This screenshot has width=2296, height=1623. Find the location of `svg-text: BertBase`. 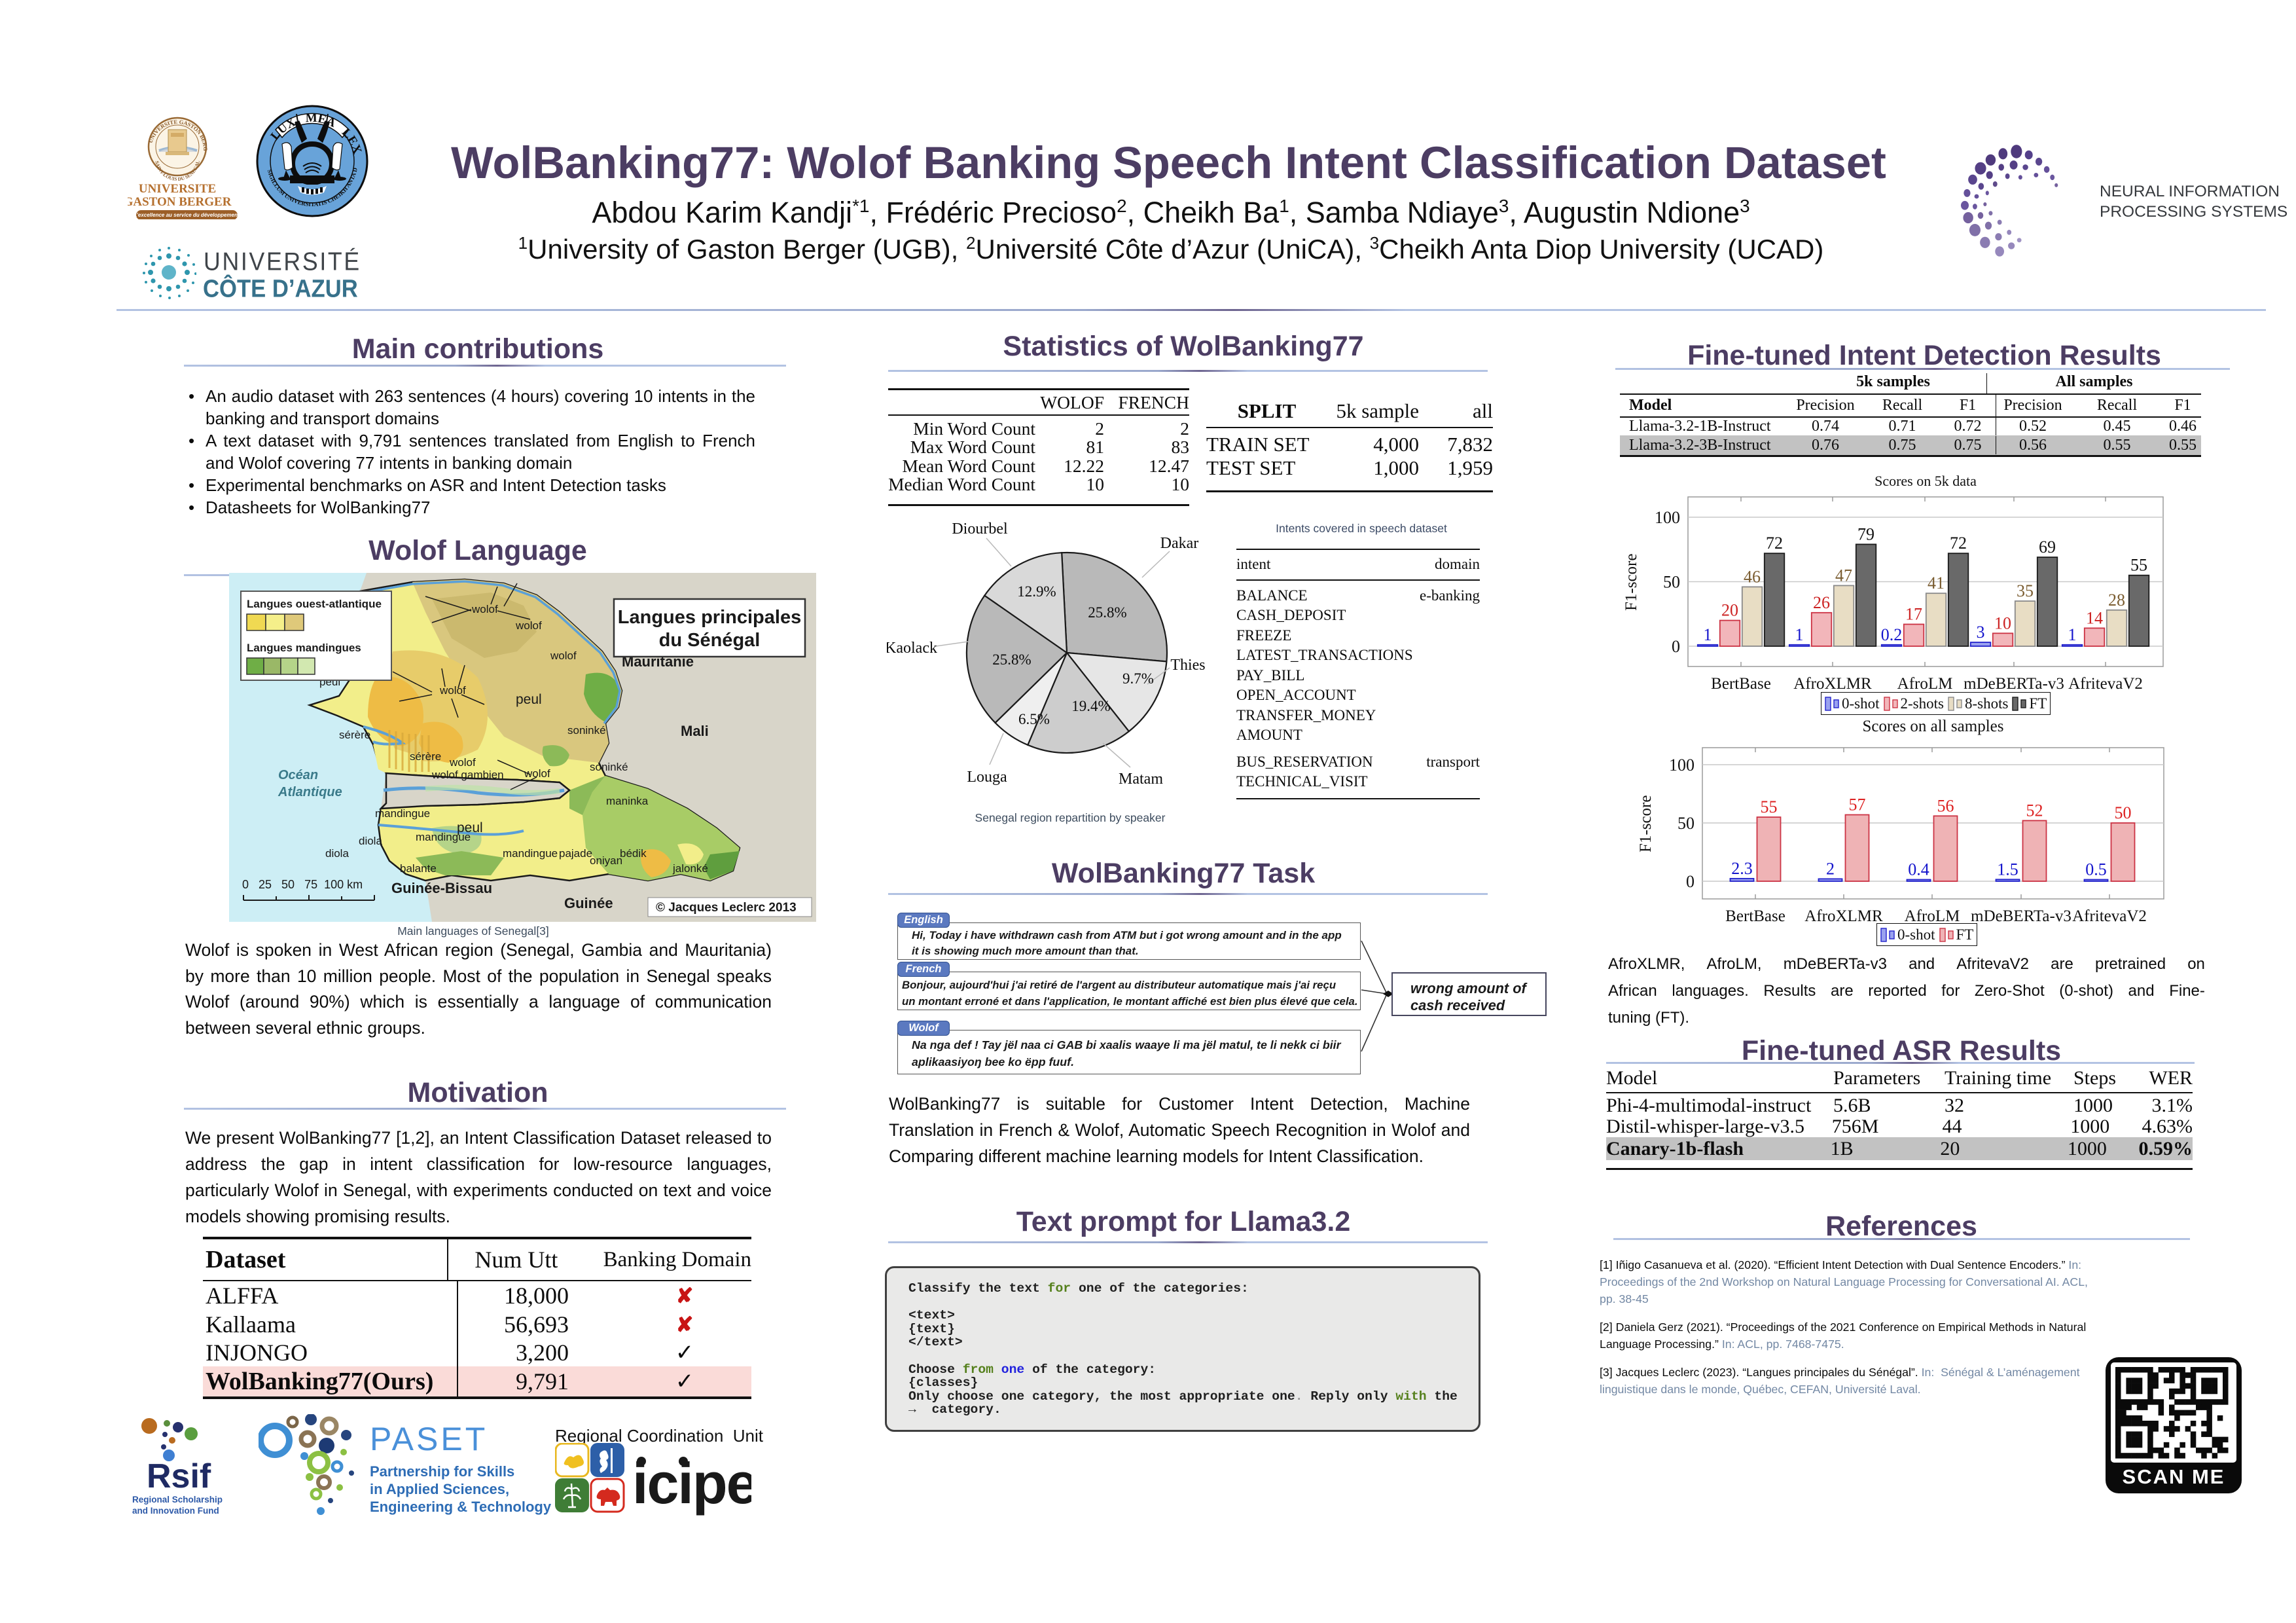

svg-text: BertBase is located at coordinates (1755, 916).